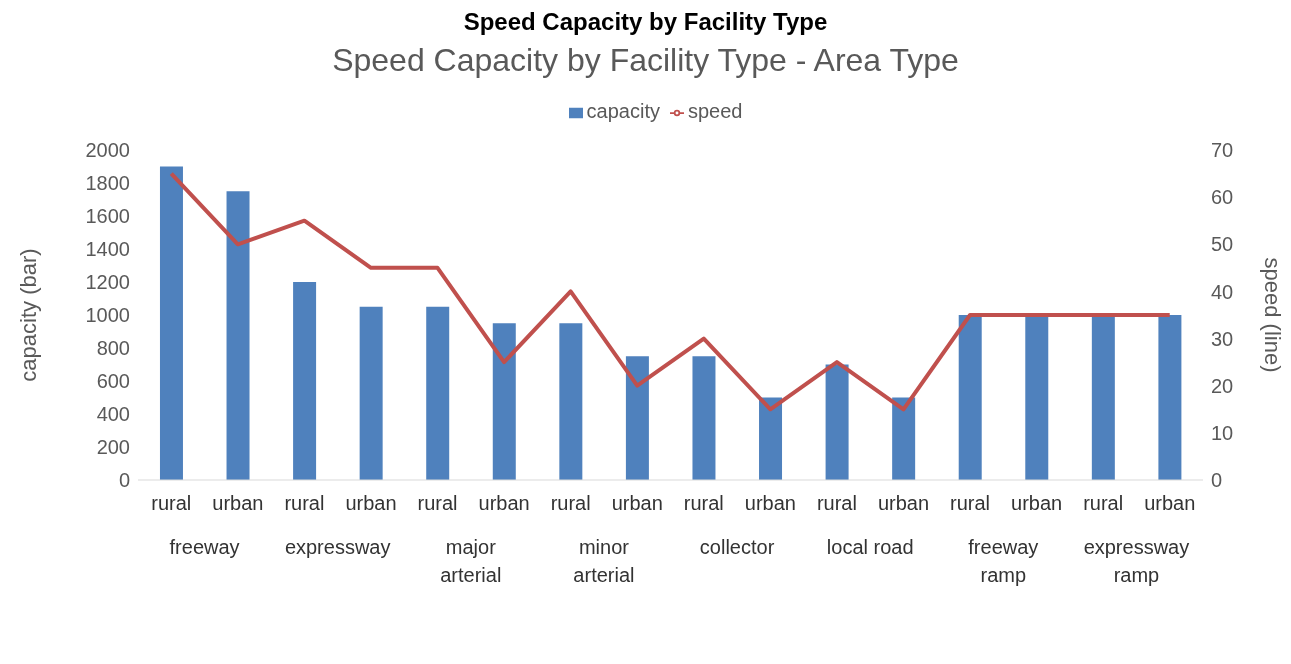 The height and width of the screenshot is (664, 1291). What do you see at coordinates (107, 315) in the screenshot?
I see `y-tick-label: 1000` at bounding box center [107, 315].